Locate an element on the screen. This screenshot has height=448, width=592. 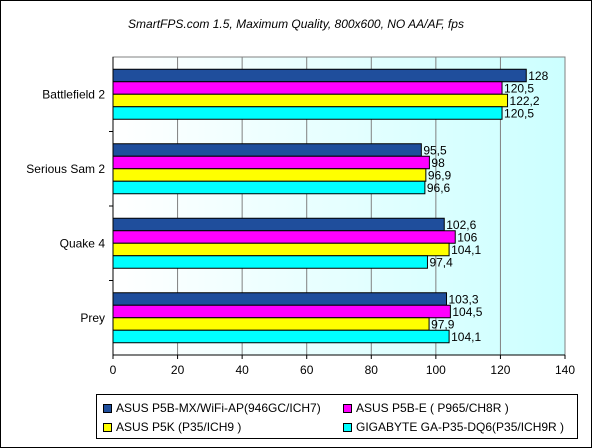
category-label: Serious Sam 2 is located at coordinates (65, 169).